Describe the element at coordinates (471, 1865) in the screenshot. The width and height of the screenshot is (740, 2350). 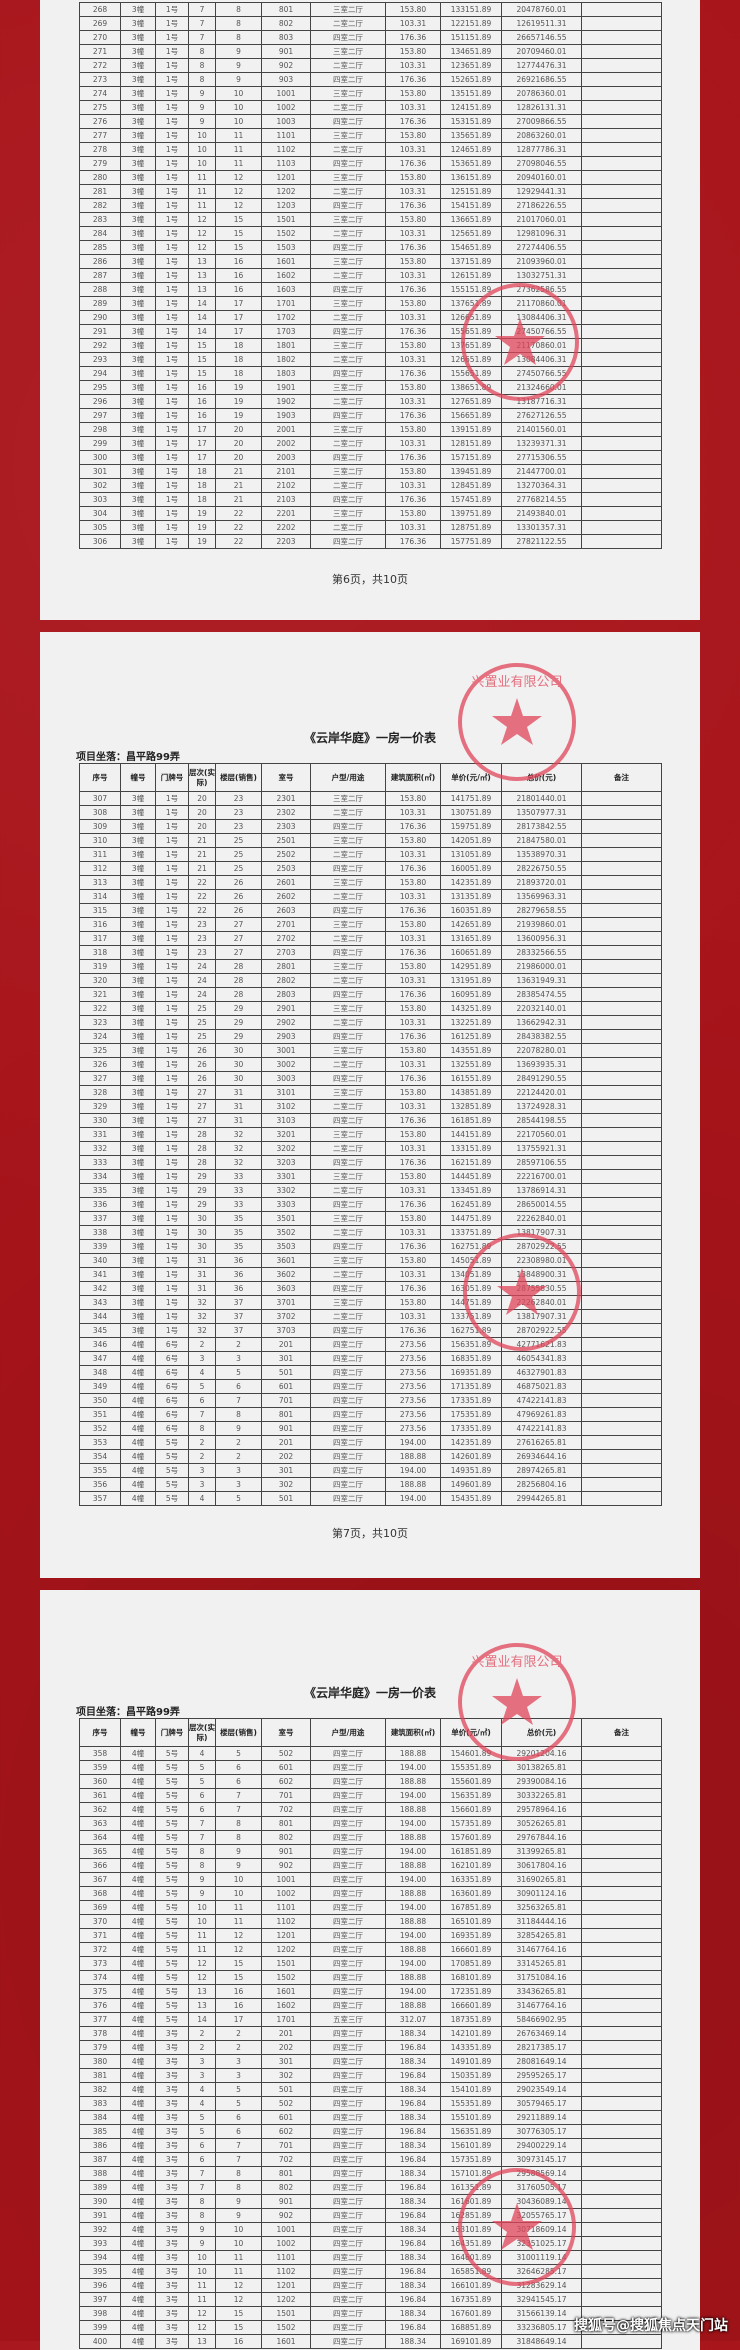
I see `cell-unit-price: 162101.89` at that location.